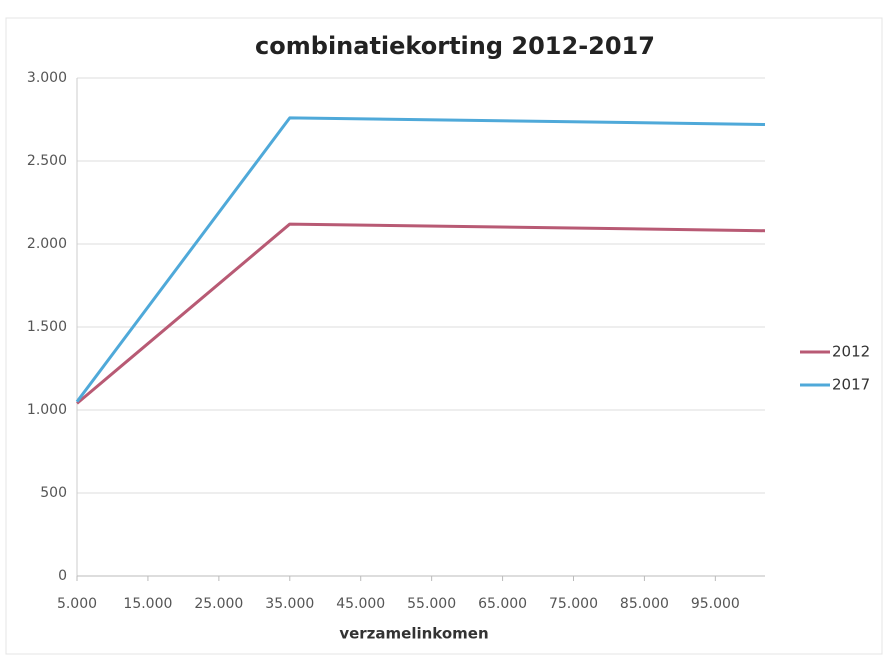 This screenshot has height=661, width=888. What do you see at coordinates (360, 604) in the screenshot?
I see `x-tick-label: 45.000` at bounding box center [360, 604].